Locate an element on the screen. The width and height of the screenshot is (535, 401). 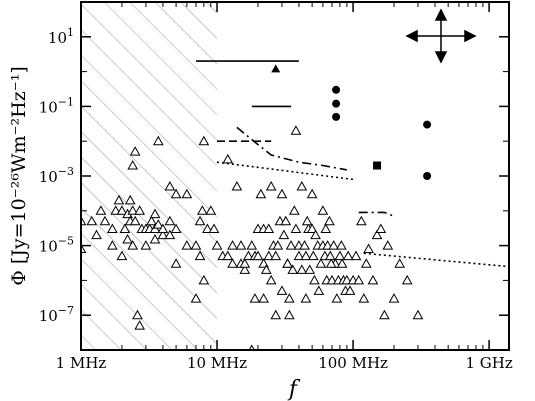
x-tick-label: 10 MHz is located at coordinates (217, 363).